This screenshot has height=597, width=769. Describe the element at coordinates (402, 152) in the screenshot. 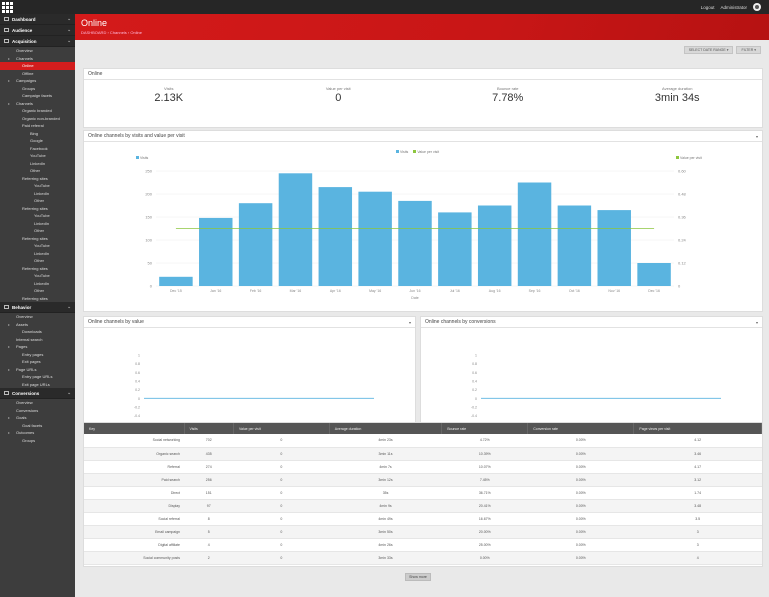

I see `legend-visits: Visits` at that location.